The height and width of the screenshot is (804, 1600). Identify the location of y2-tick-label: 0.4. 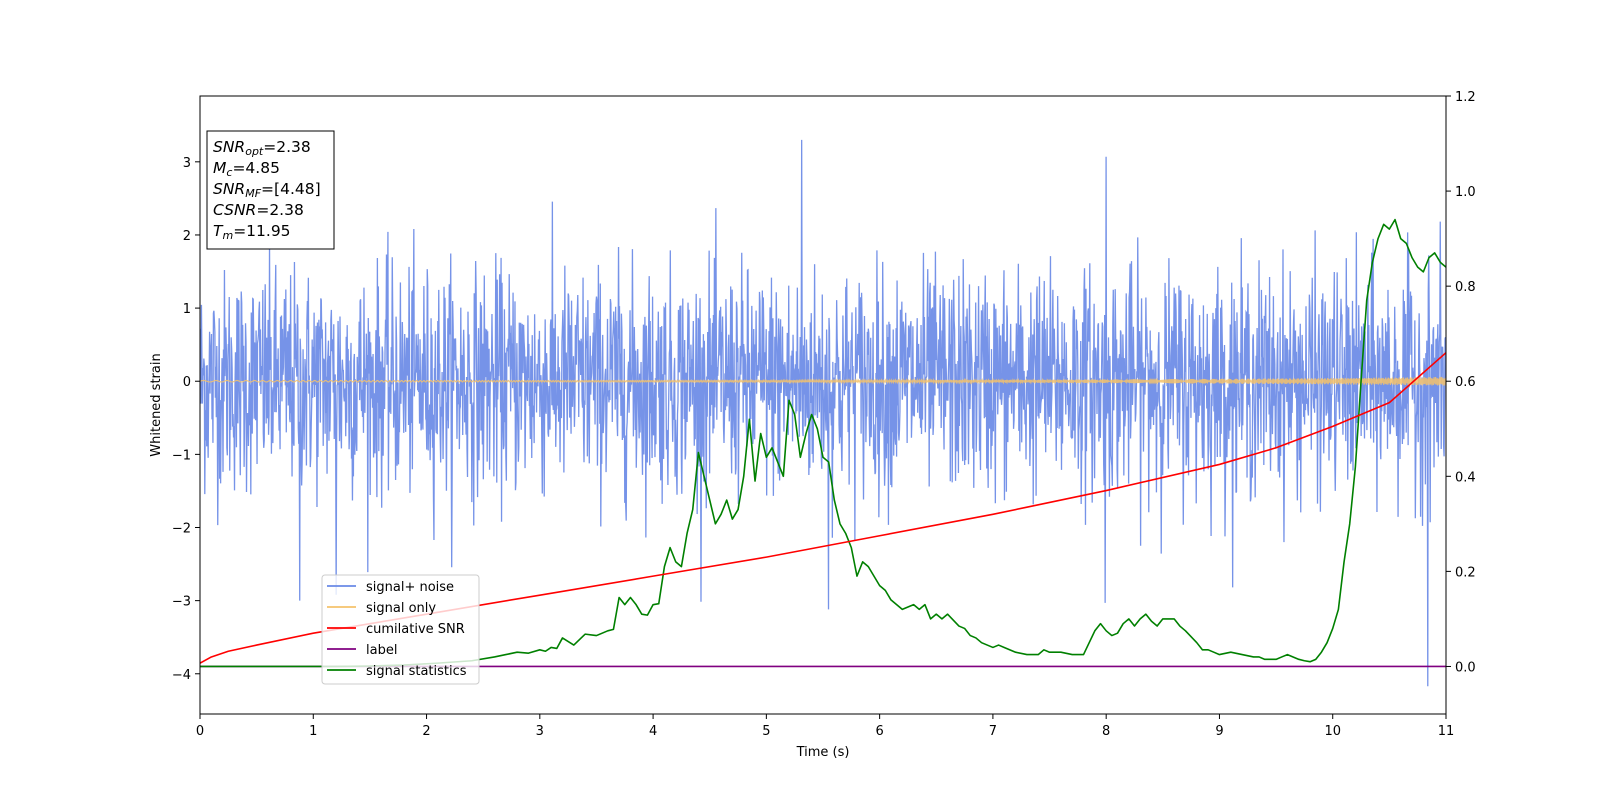
(1465, 477).